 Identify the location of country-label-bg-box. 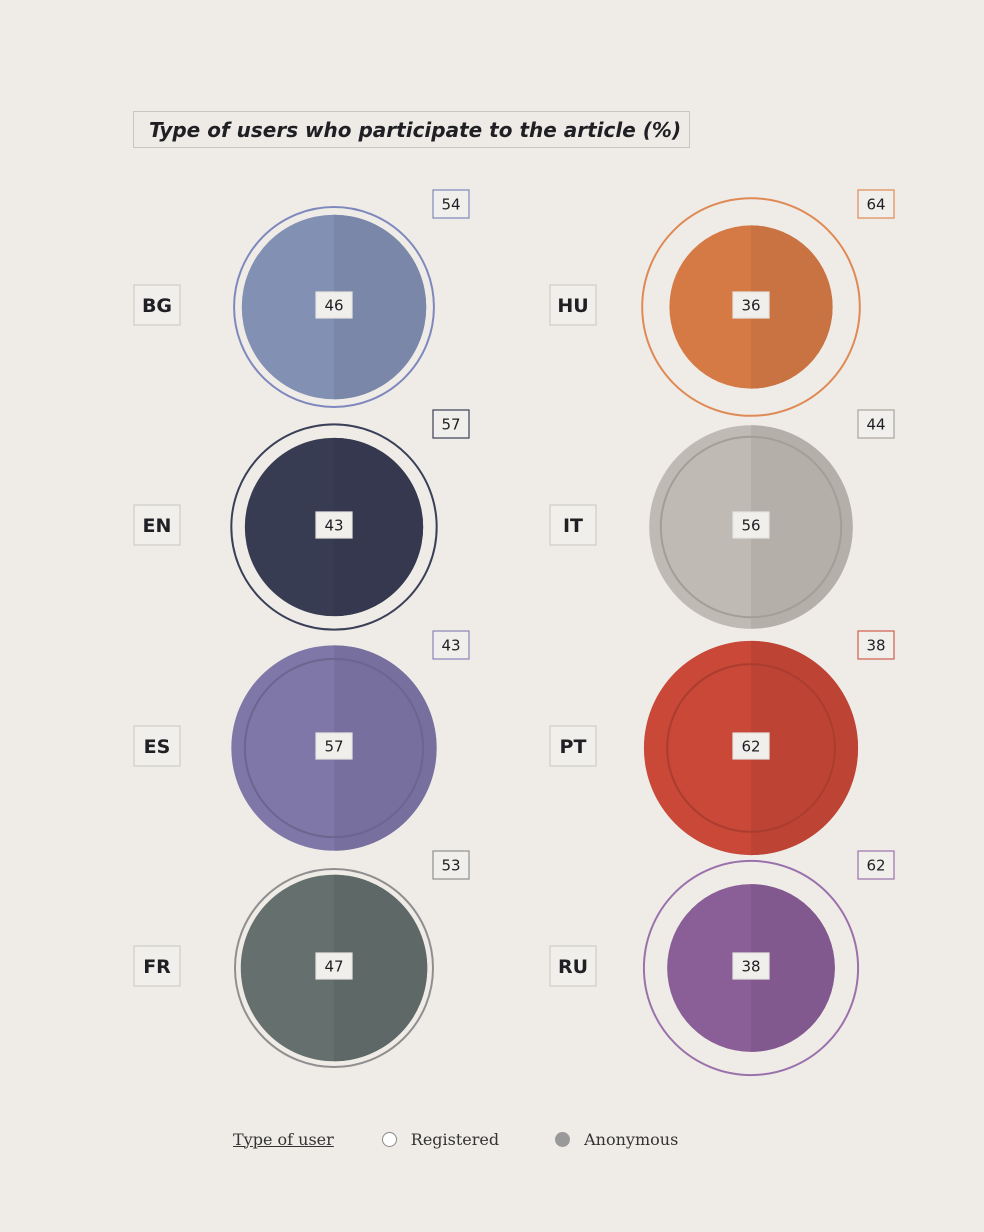
(157, 305).